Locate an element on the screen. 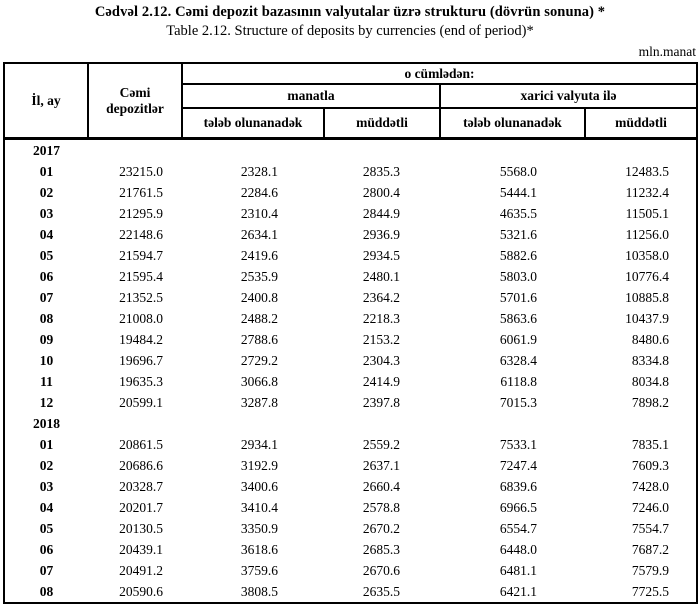  value-cell: 3400.6 is located at coordinates (259, 486).